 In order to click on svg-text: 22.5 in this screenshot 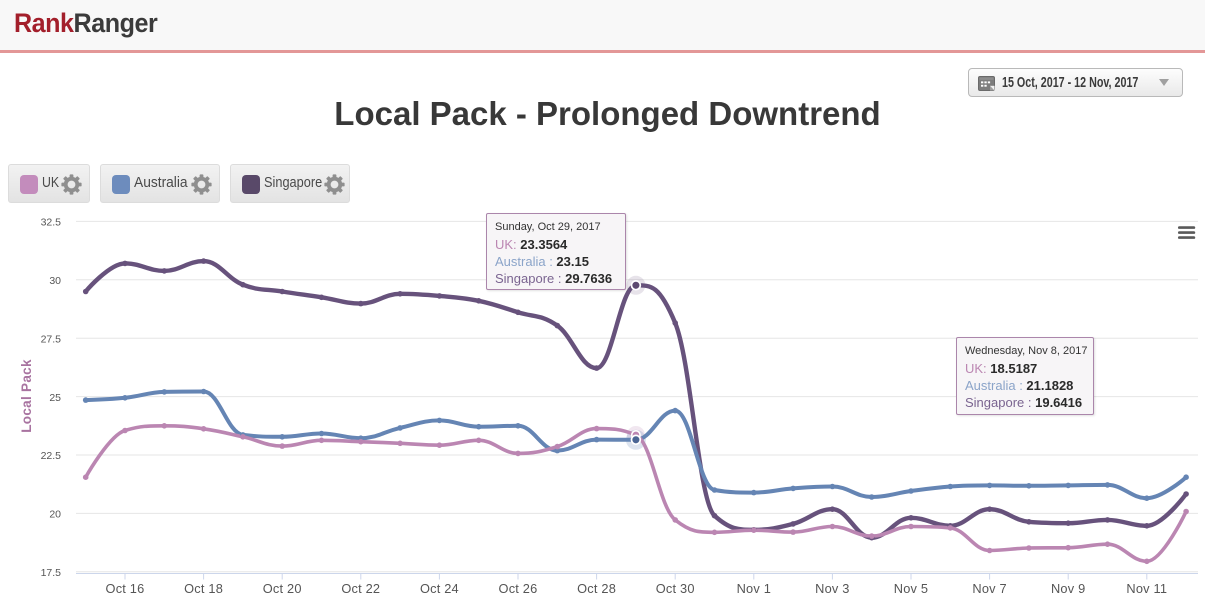, I will do `click(51, 456)`.